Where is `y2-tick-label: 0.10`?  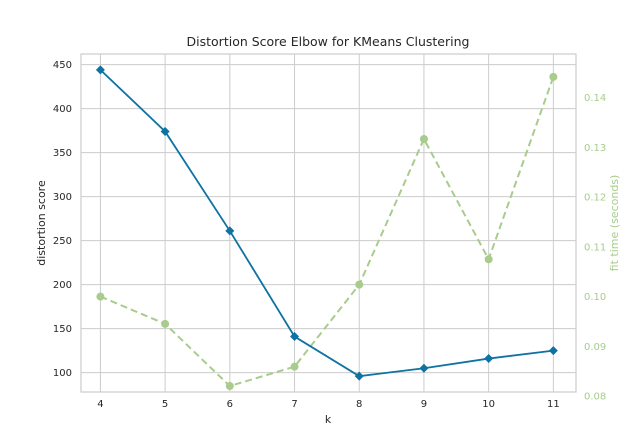
y2-tick-label: 0.10 is located at coordinates (595, 297).